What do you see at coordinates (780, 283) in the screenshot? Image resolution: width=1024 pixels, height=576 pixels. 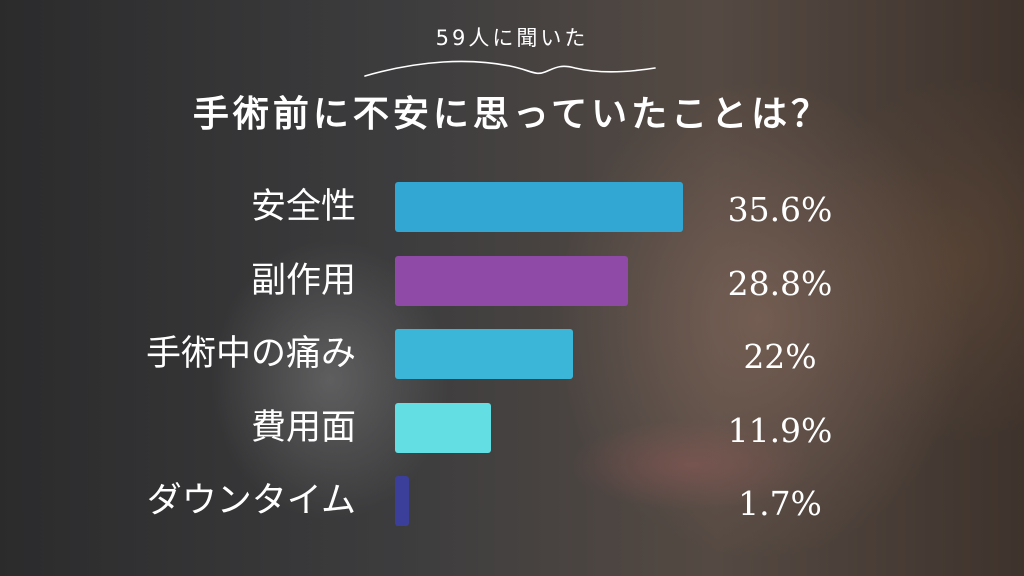 I see `value-label: 28.8%` at bounding box center [780, 283].